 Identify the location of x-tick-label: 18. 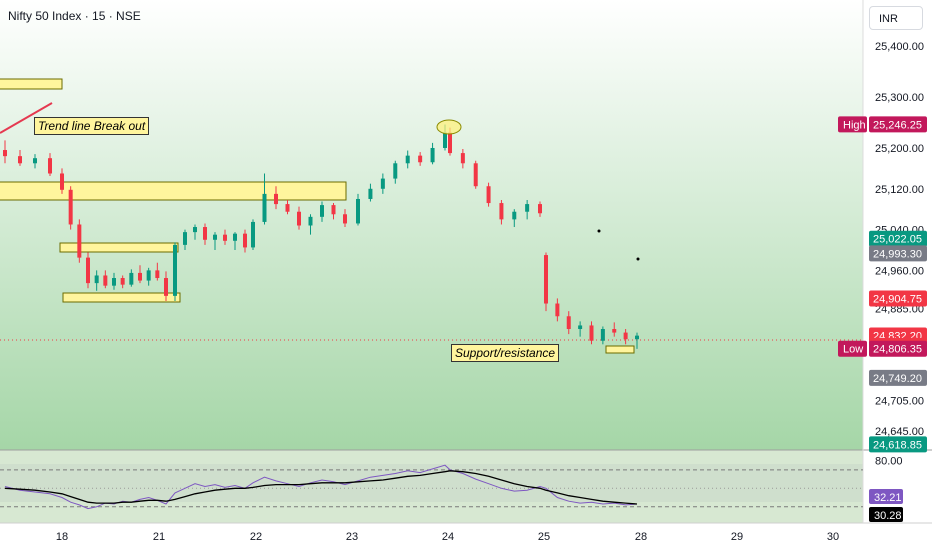
(62, 537).